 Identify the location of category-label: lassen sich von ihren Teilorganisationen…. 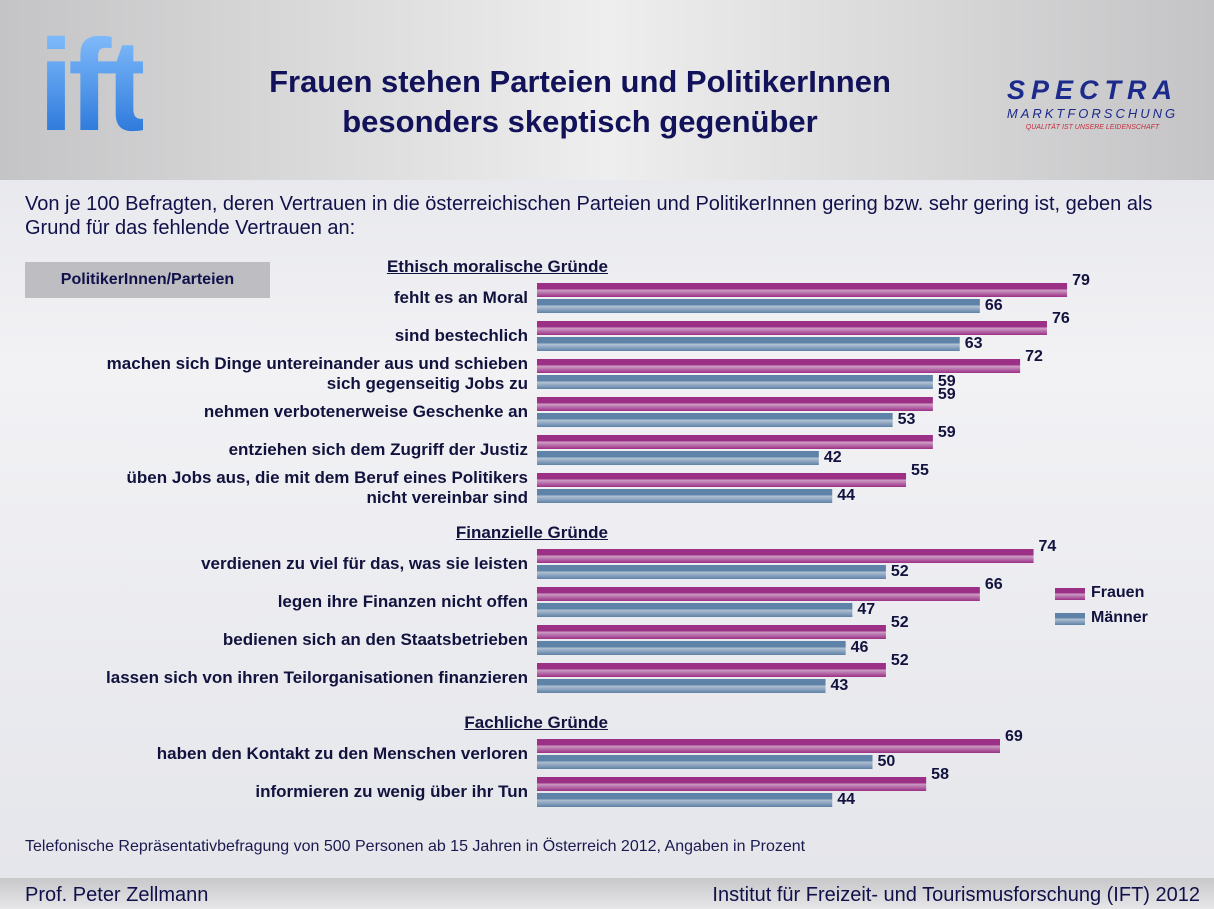
(317, 677).